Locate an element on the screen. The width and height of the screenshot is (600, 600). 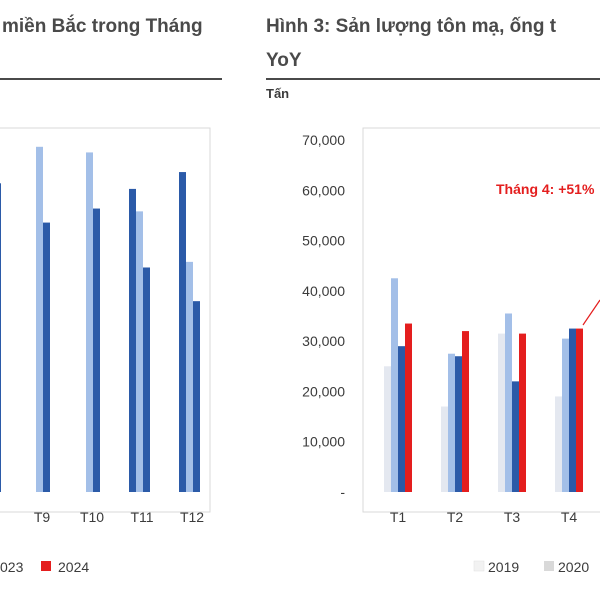
left-x-tick-T10: T10 is located at coordinates (92, 517).